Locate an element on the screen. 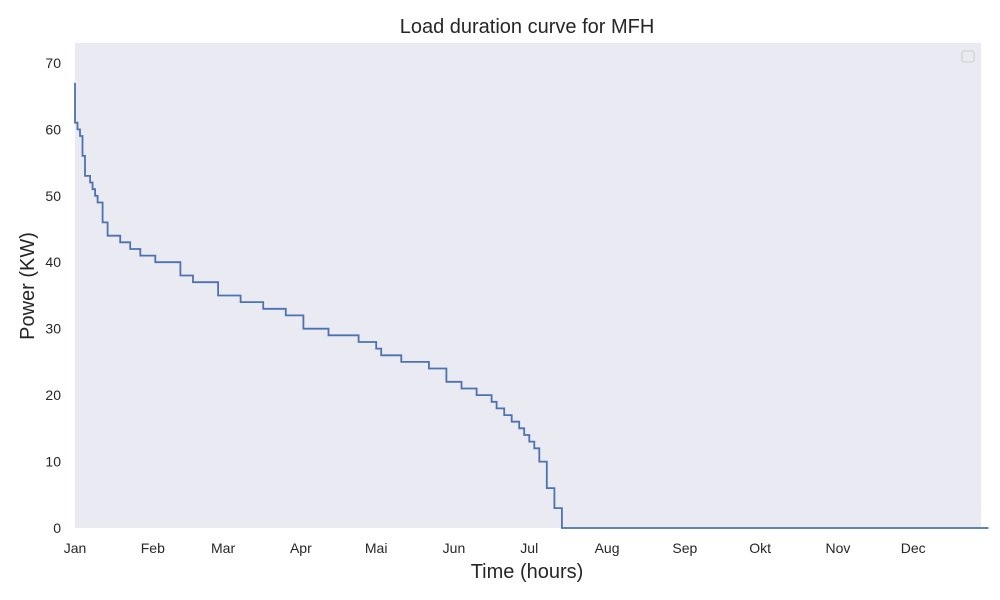  y-tick-label: 20 is located at coordinates (53, 395).